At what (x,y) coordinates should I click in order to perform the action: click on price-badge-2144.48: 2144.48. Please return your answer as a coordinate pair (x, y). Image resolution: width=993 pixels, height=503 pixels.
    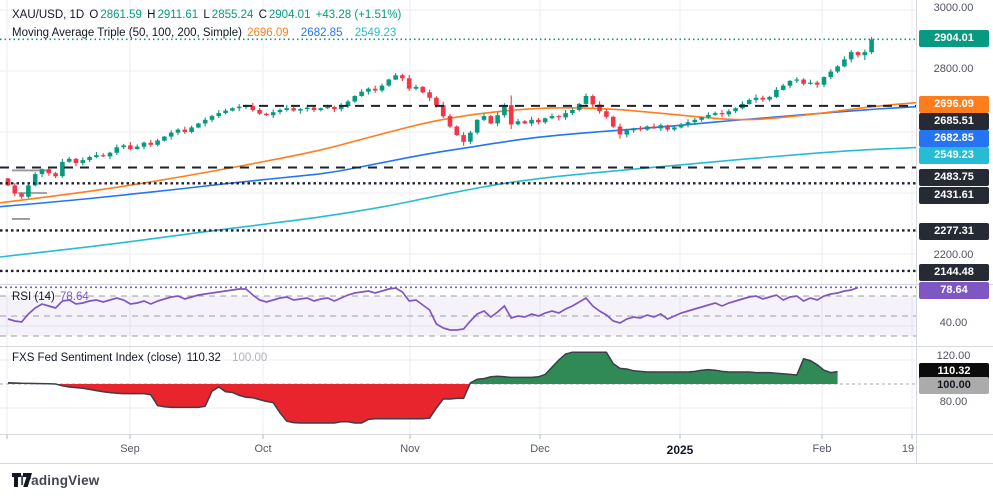
    Looking at the image, I should click on (954, 272).